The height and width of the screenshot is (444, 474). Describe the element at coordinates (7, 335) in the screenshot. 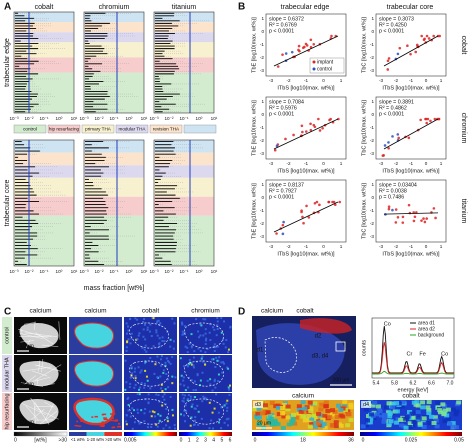

I see `row-label-bg` at that location.